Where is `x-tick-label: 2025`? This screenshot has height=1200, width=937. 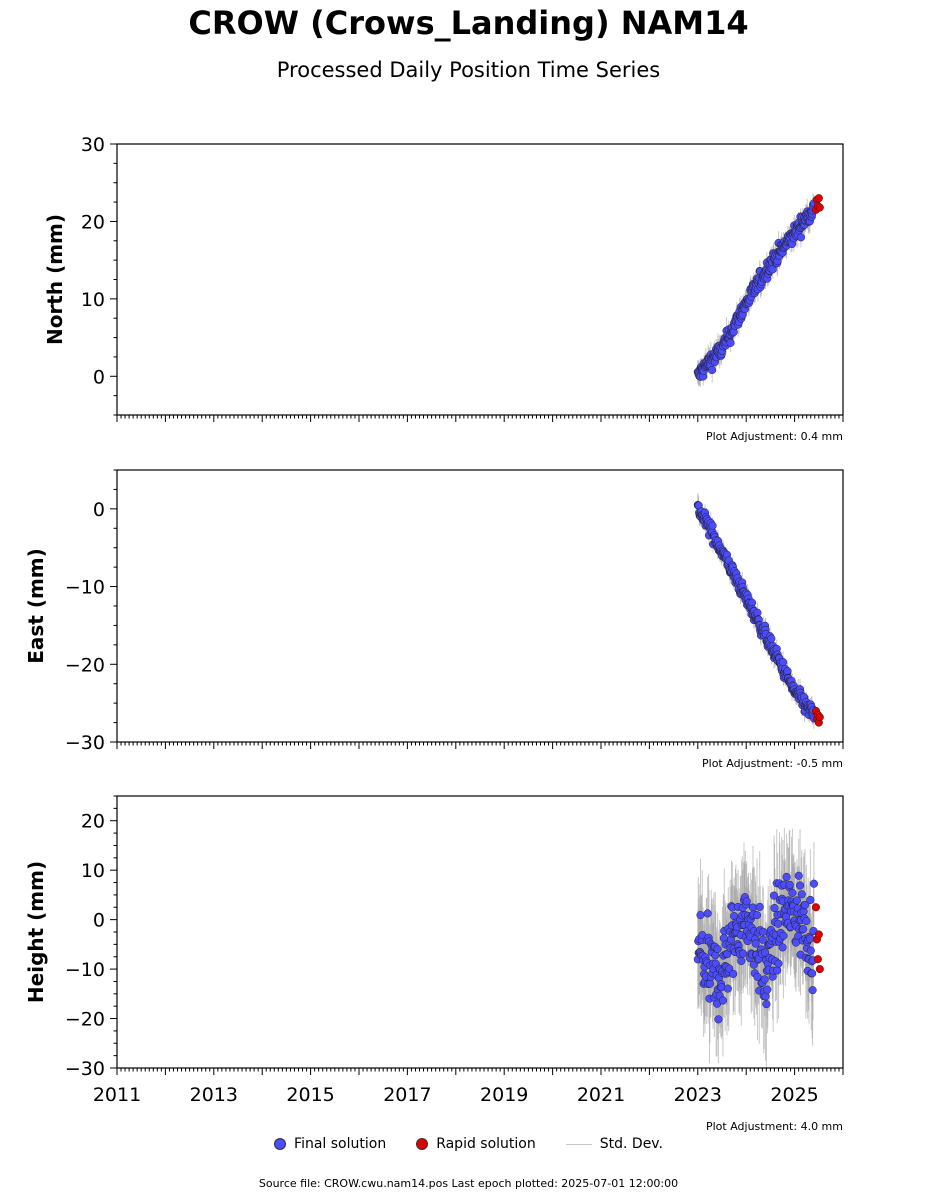 x-tick-label: 2025 is located at coordinates (794, 1095).